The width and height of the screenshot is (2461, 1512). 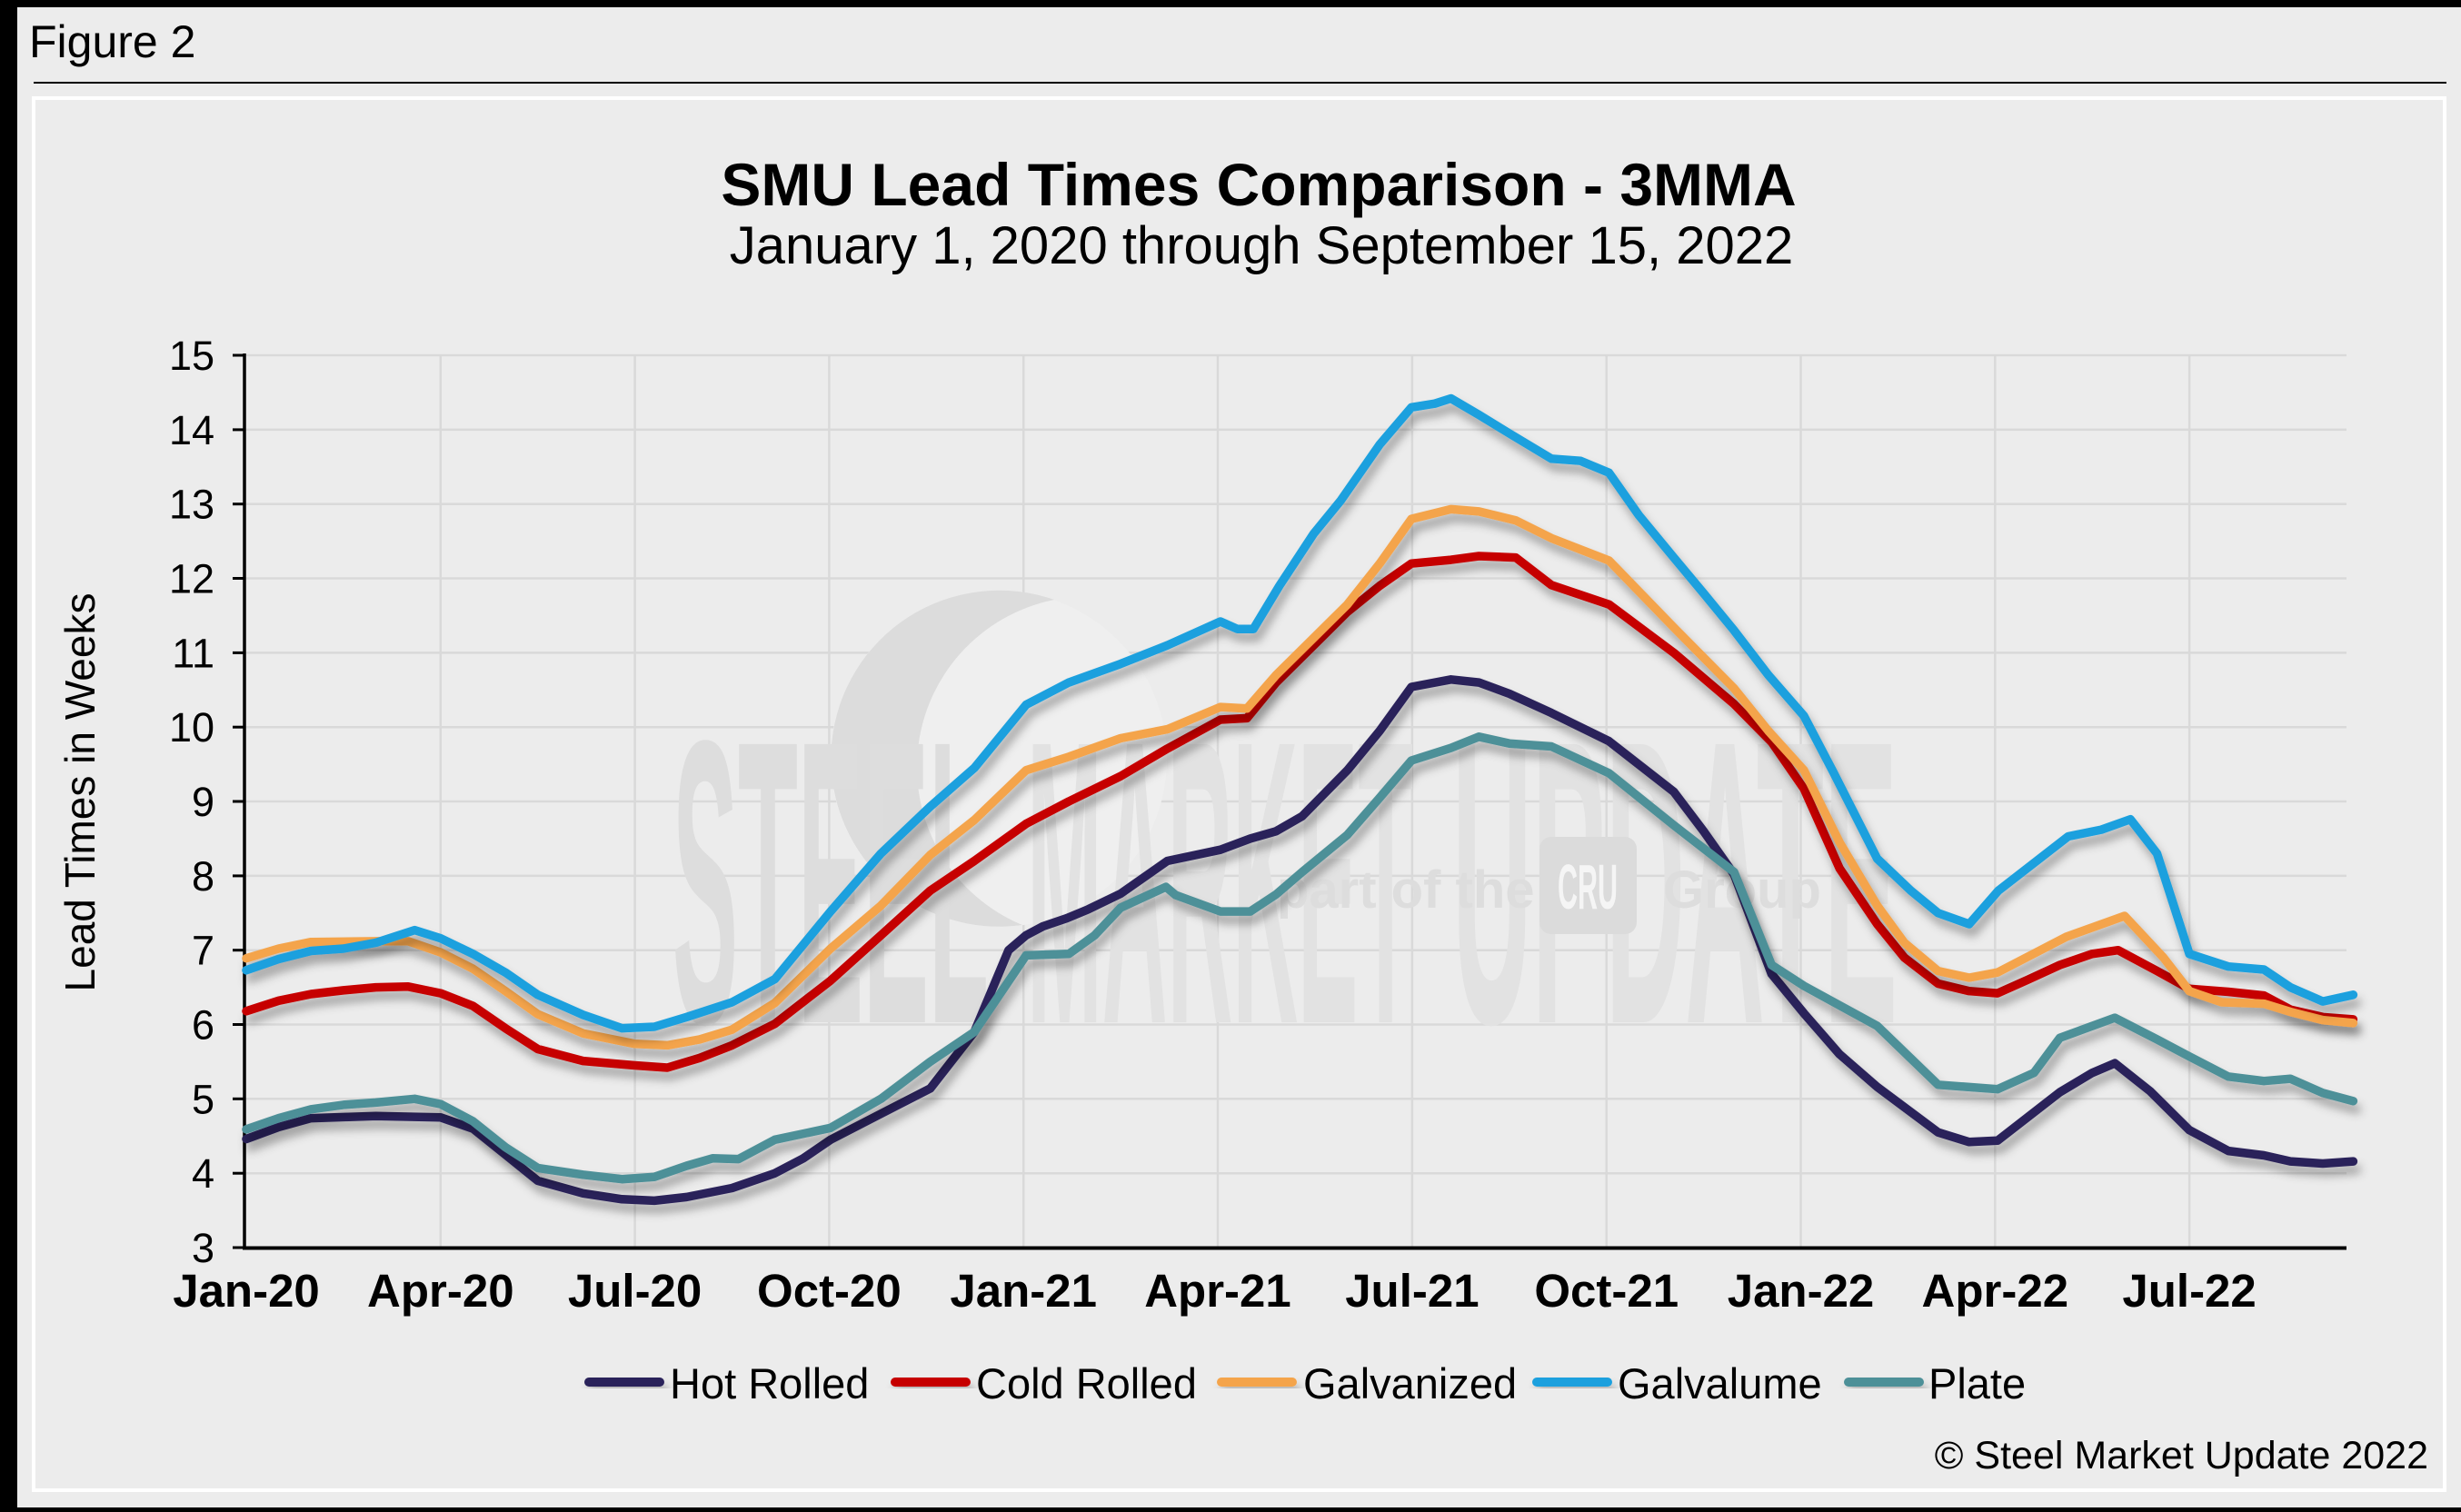 I want to click on svg-text: Plate, so click(x=1977, y=1383).